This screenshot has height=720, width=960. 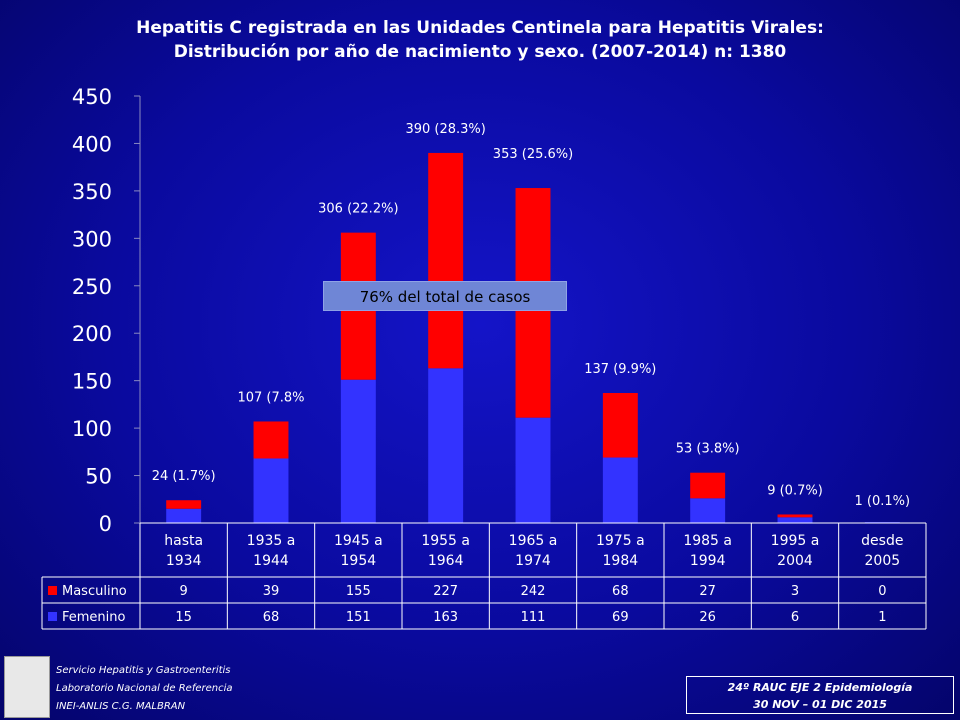 What do you see at coordinates (358, 591) in the screenshot?
I see `table-value: 155` at bounding box center [358, 591].